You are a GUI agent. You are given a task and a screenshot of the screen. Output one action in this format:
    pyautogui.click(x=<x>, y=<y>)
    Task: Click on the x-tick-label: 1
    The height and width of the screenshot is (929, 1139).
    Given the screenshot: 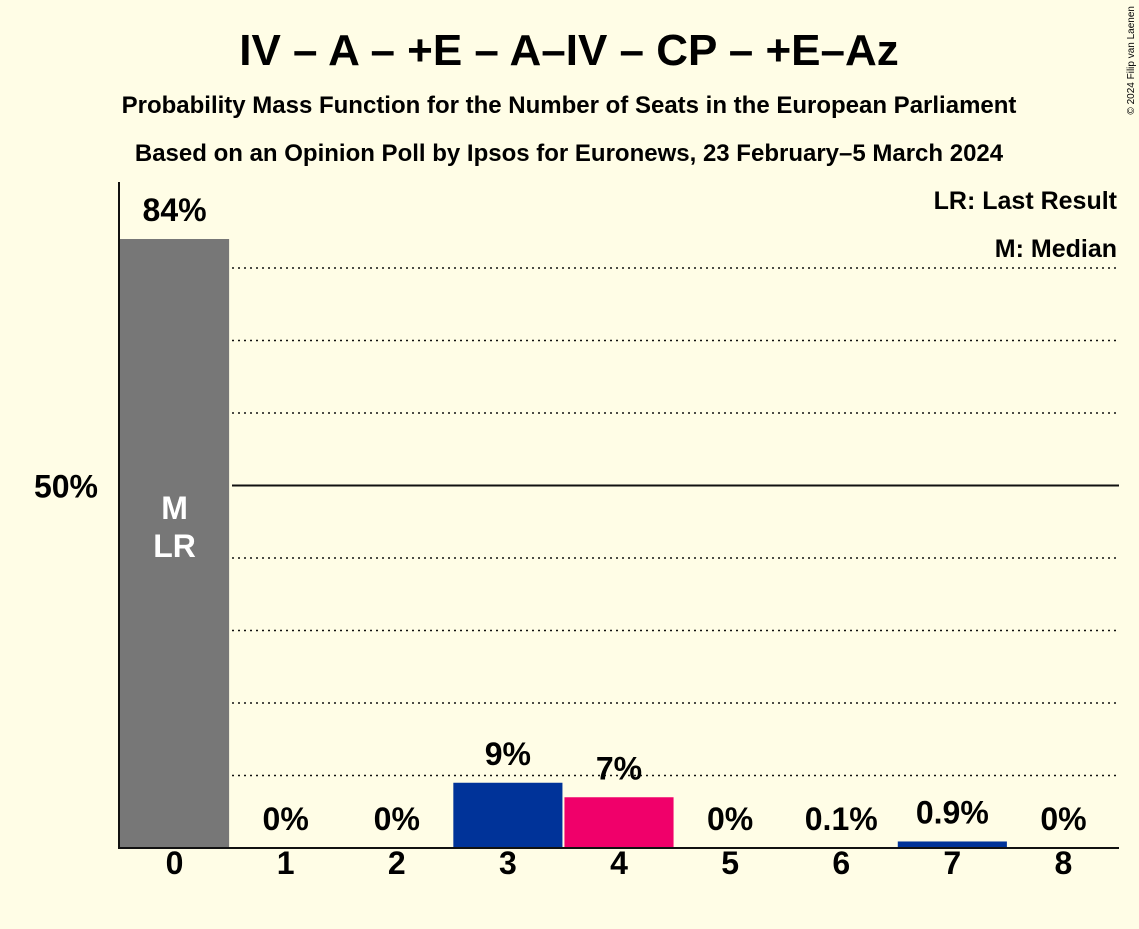 What is the action you would take?
    pyautogui.click(x=286, y=863)
    